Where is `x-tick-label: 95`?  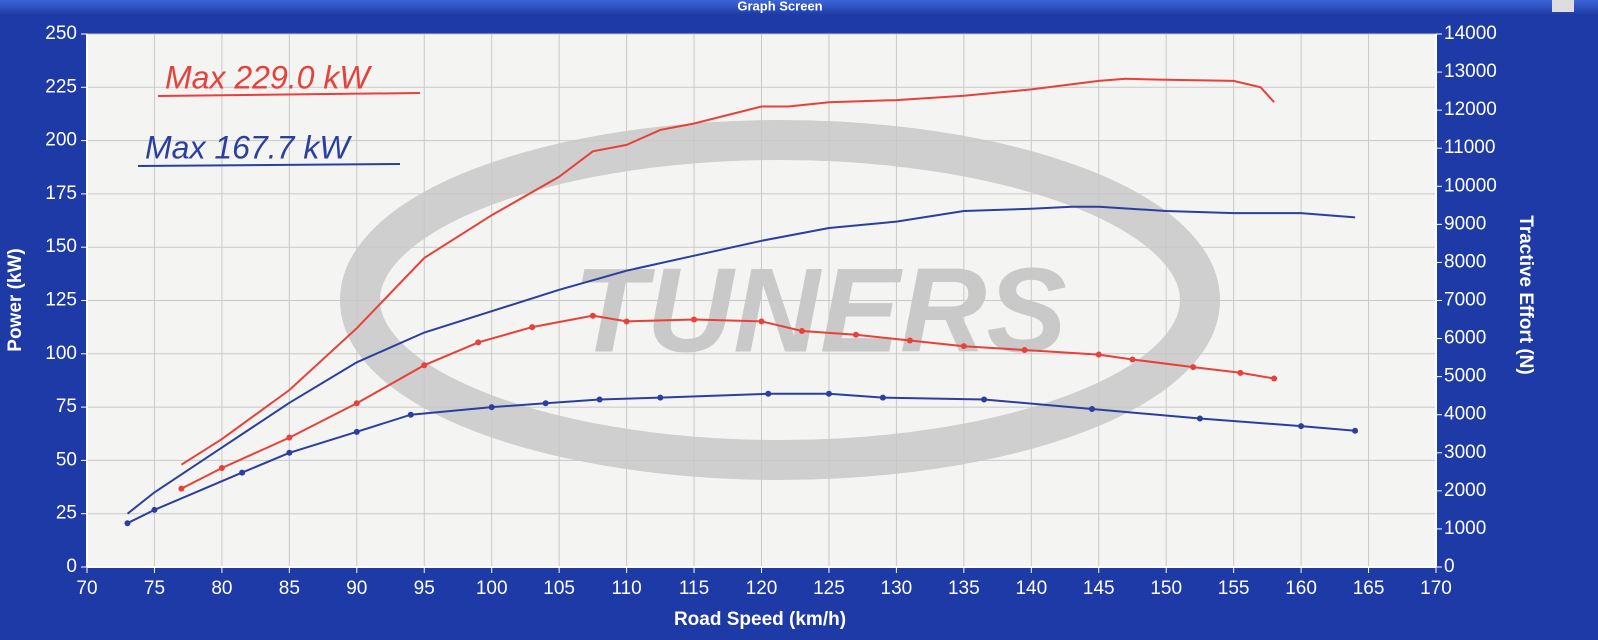
x-tick-label: 95 is located at coordinates (424, 588).